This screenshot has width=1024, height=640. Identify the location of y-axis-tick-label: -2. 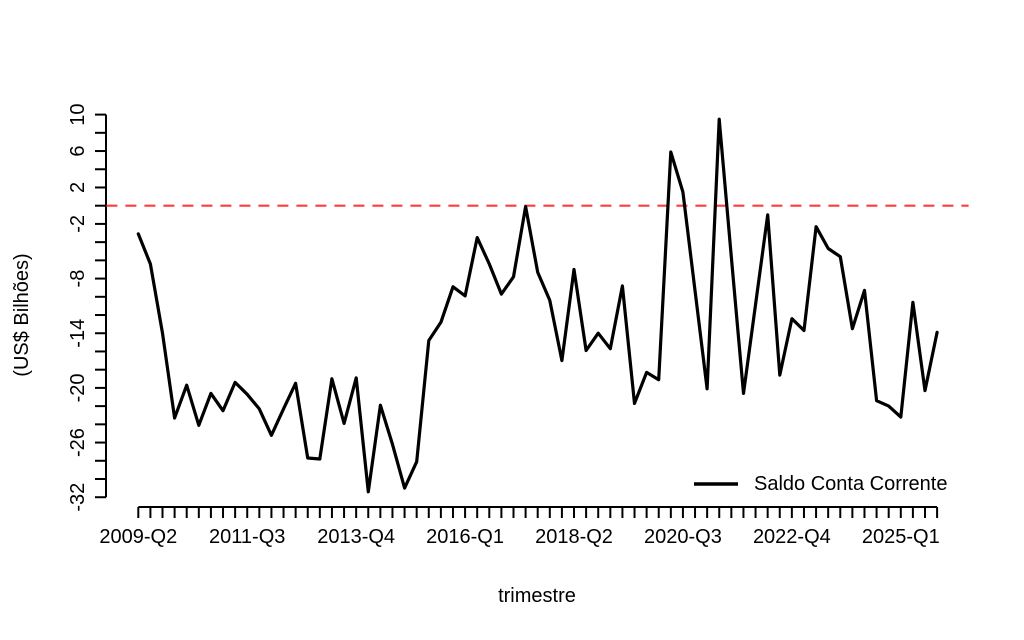
(78, 224).